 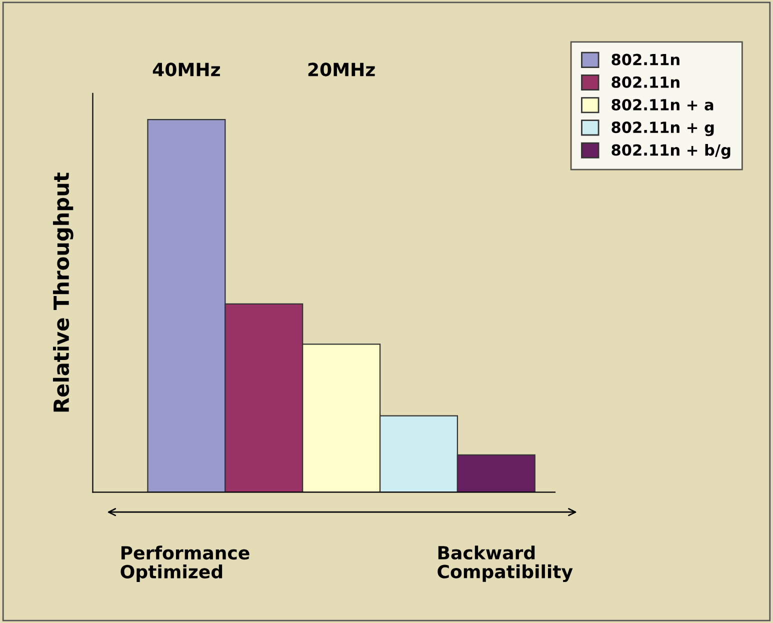 What do you see at coordinates (663, 104) in the screenshot?
I see `legend-label: 802.11n + a` at bounding box center [663, 104].